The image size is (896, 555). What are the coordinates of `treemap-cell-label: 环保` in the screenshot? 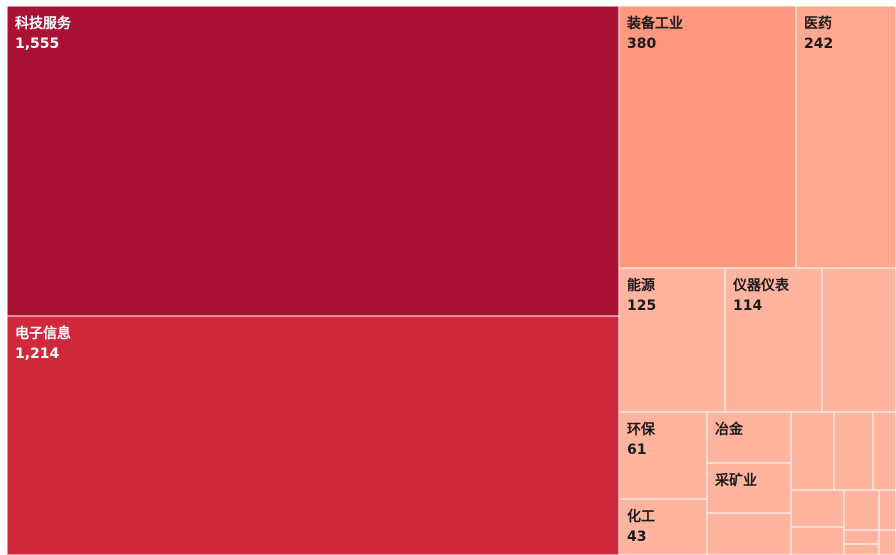 It's located at (641, 429).